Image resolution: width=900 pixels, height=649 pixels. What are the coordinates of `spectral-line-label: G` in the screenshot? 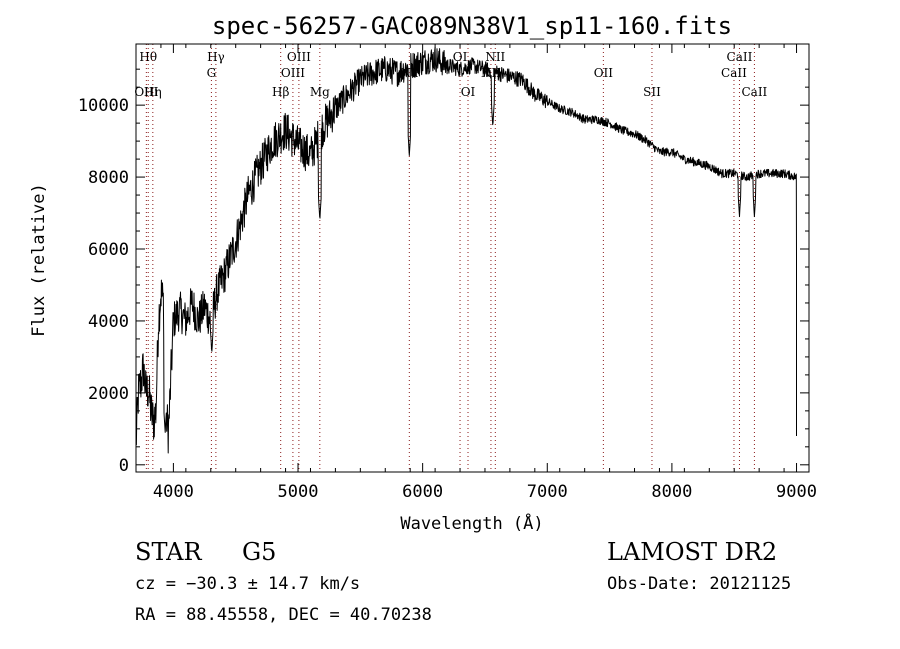 It's located at (212, 73).